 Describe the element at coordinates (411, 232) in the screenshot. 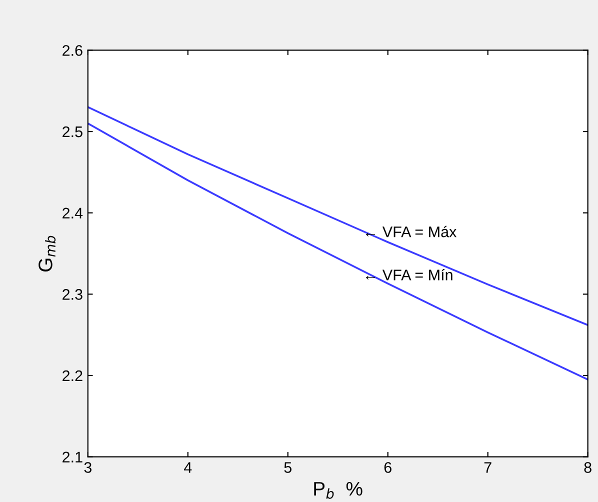

I see `annotation: ← VFA = Máx` at that location.